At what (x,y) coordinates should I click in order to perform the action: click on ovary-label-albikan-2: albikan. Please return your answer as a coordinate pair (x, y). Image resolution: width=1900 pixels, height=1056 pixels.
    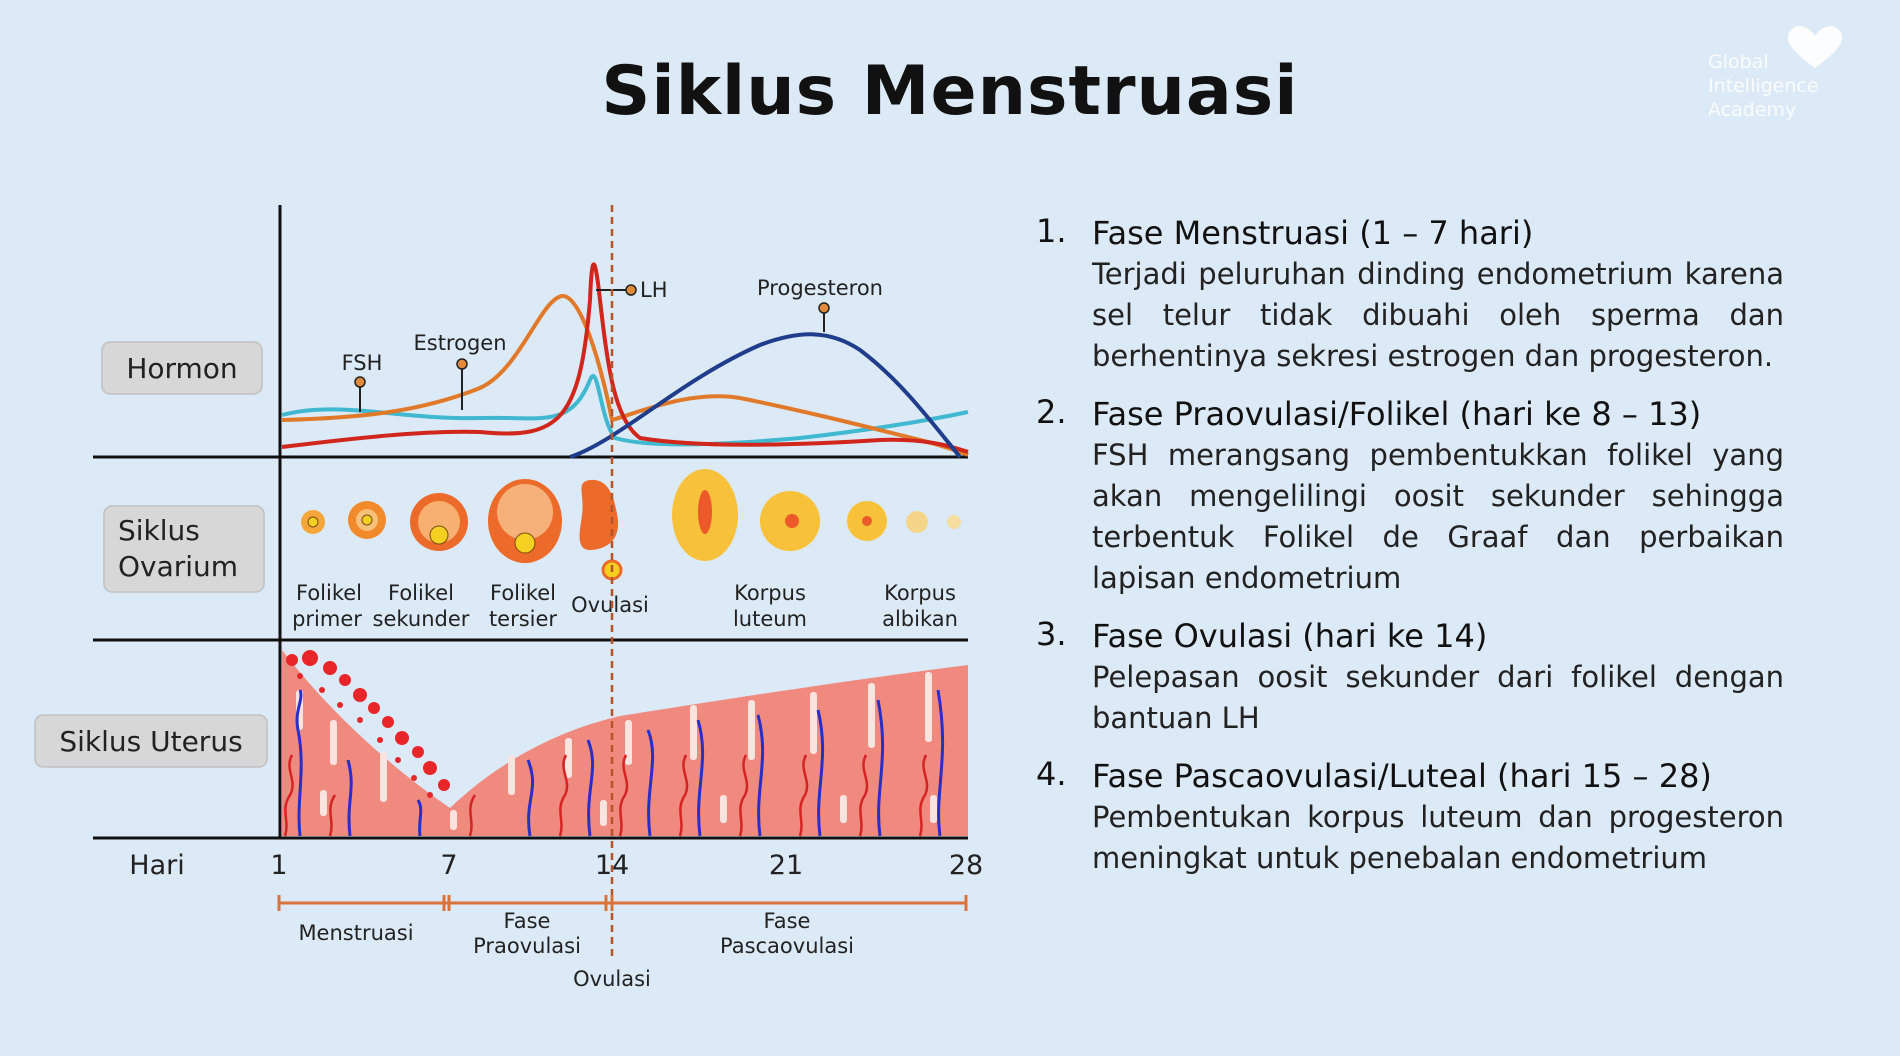
    Looking at the image, I should click on (920, 619).